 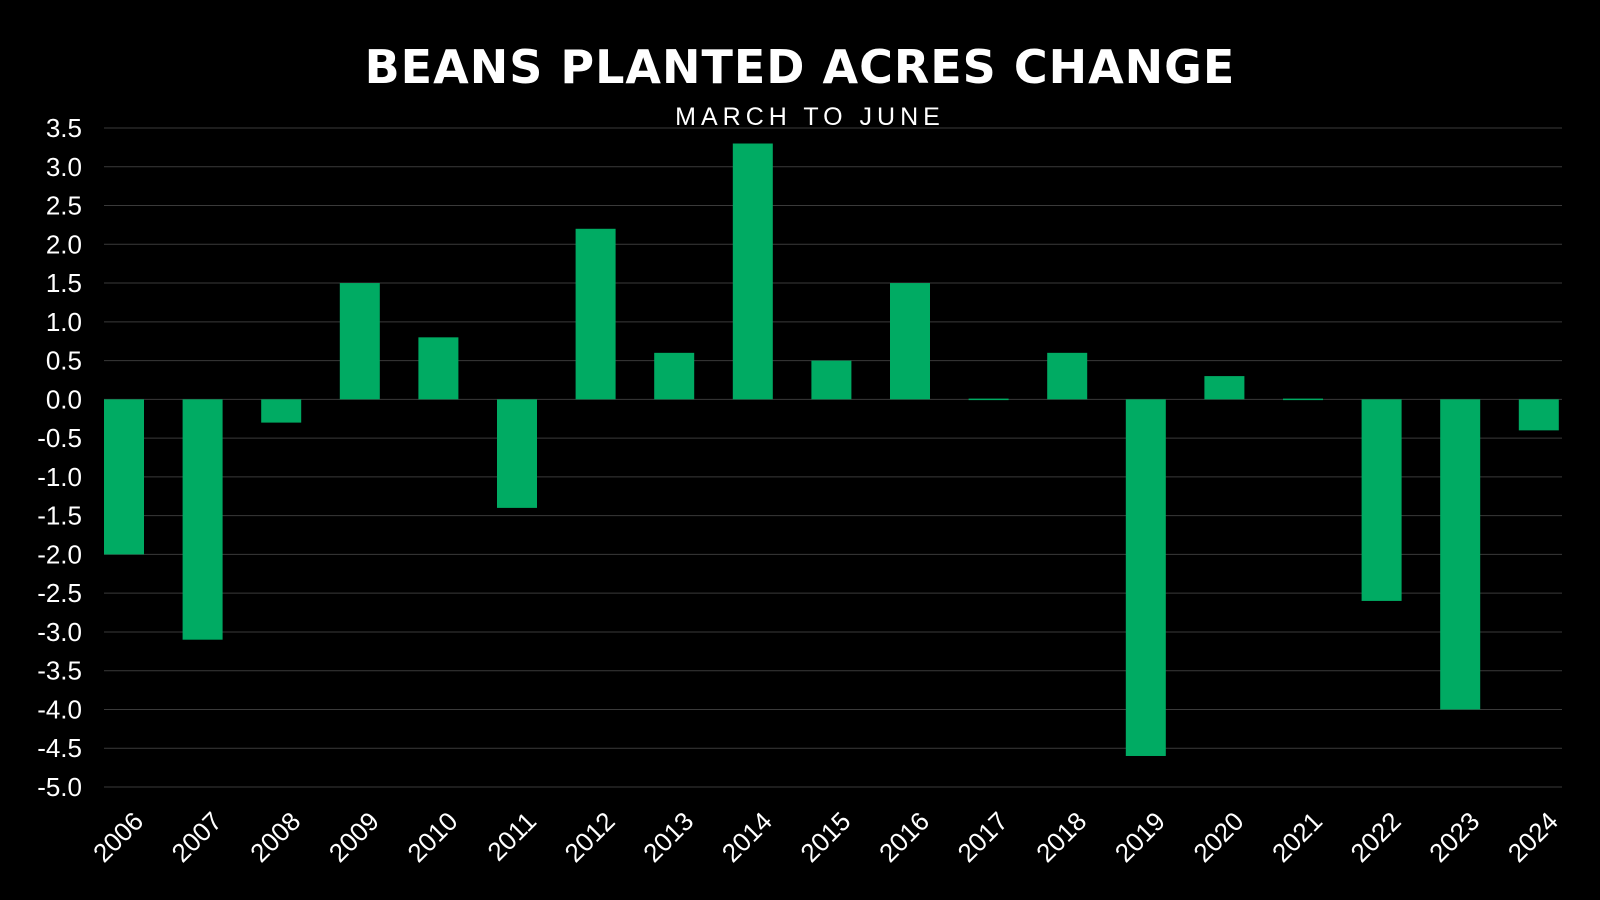 What do you see at coordinates (64, 399) in the screenshot?
I see `y-tick-label: 0.0` at bounding box center [64, 399].